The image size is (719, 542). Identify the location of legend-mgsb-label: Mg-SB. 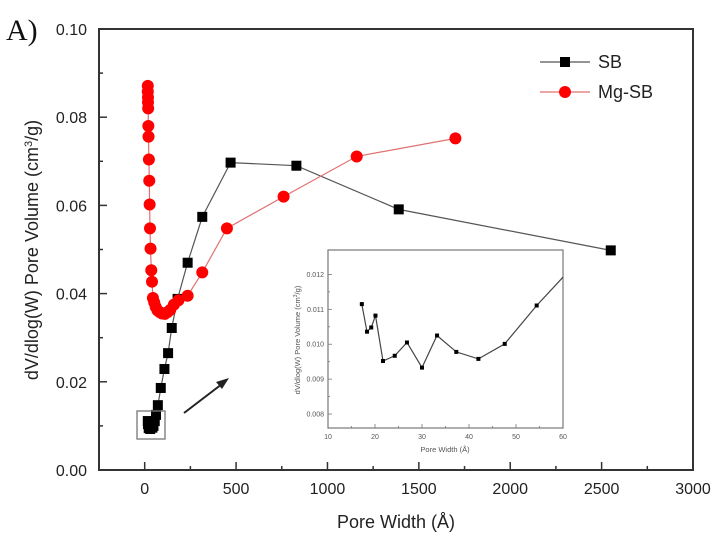
(625, 92).